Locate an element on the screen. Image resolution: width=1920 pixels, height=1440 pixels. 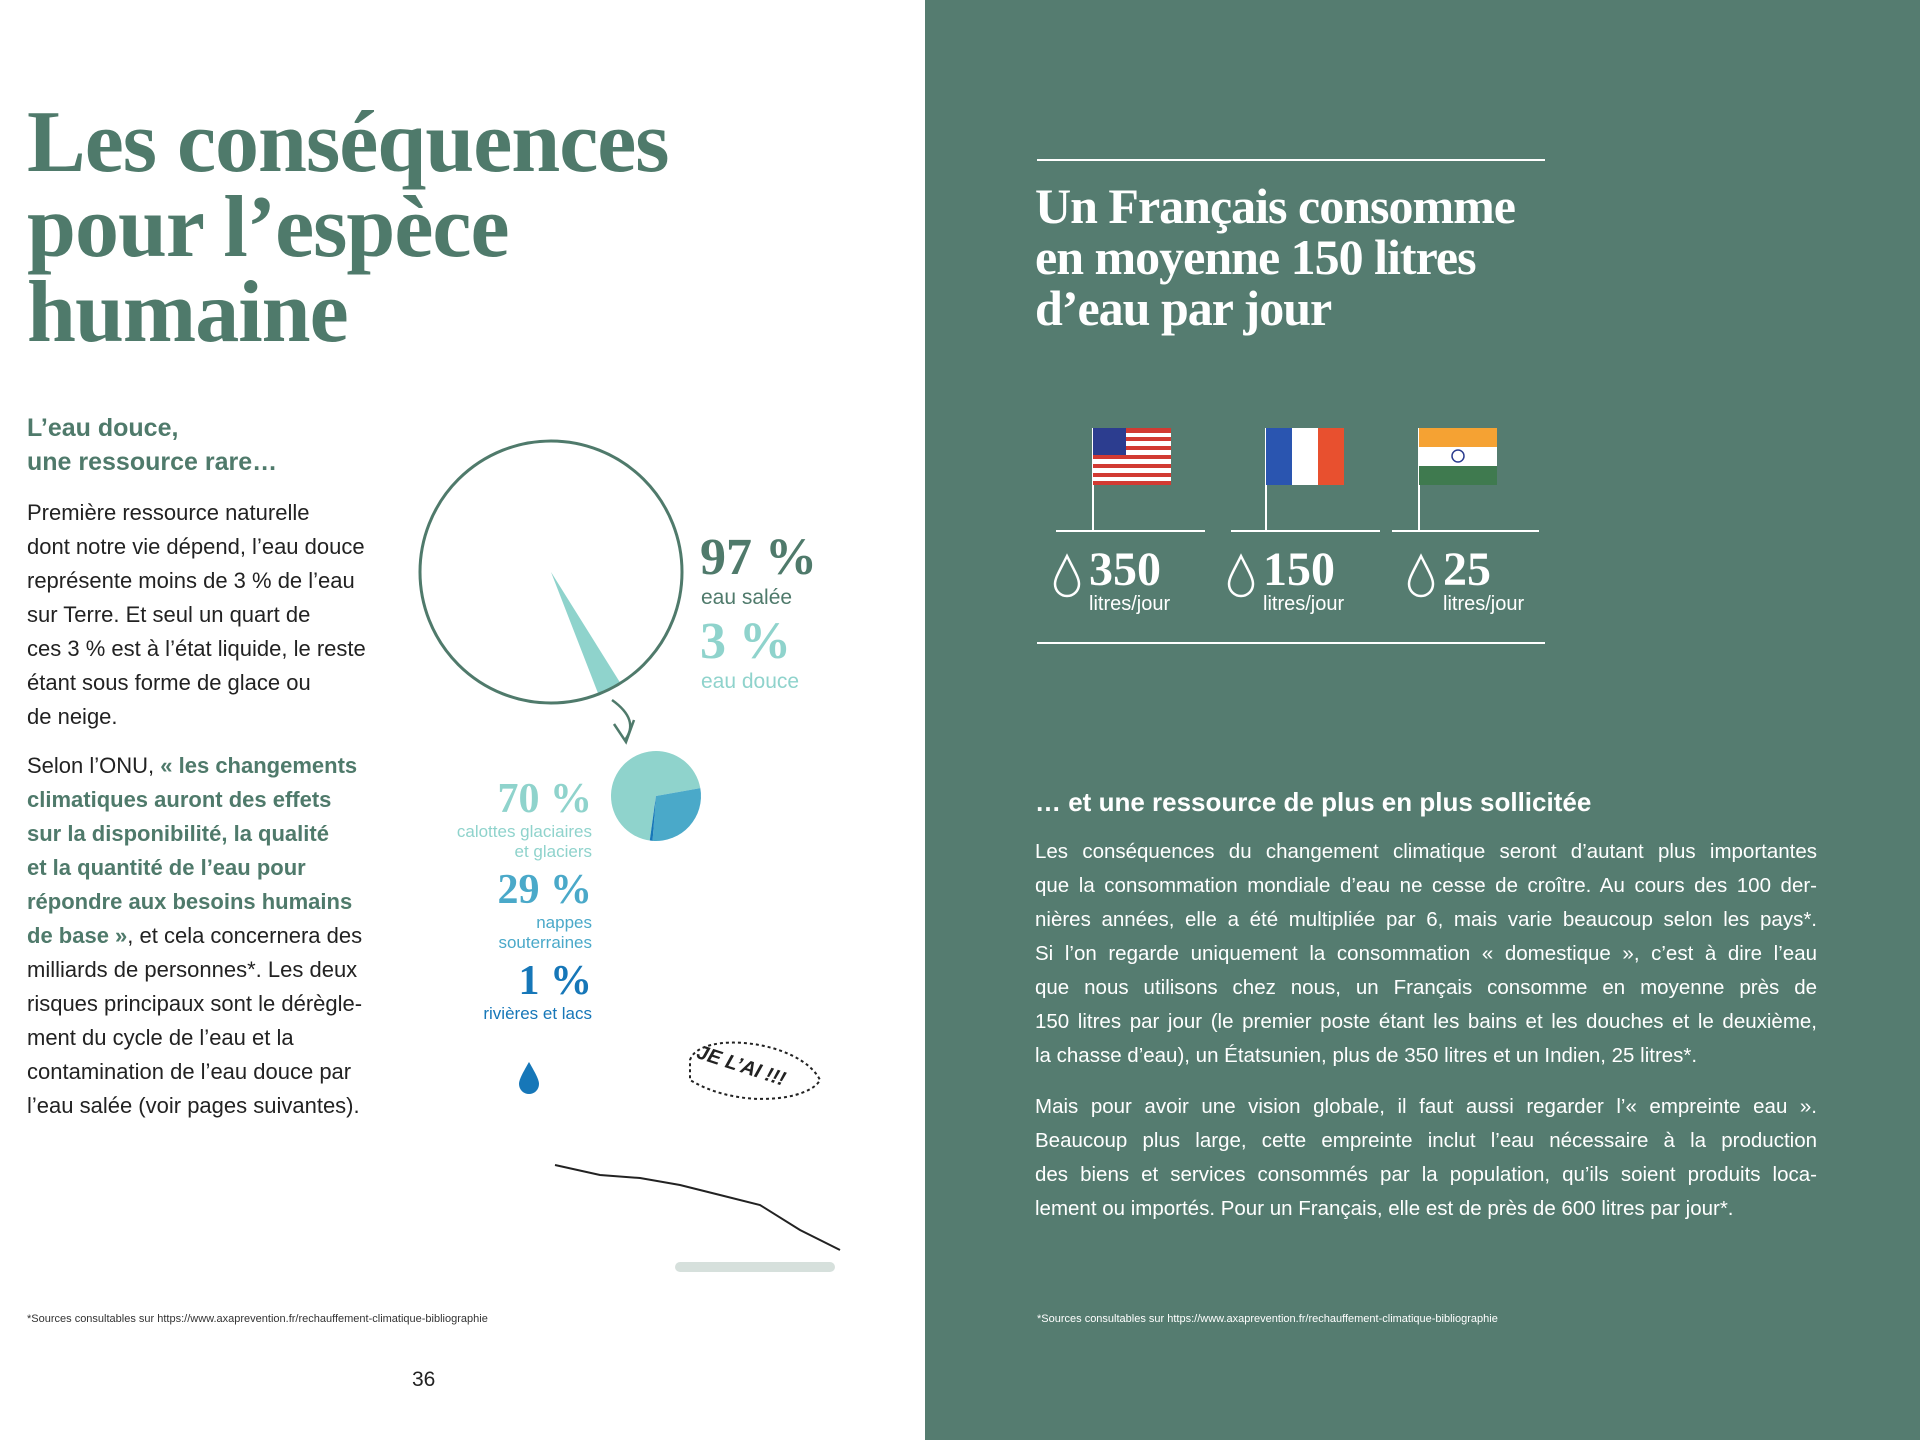
body-line: étant sous forme de glace ou is located at coordinates (169, 682).